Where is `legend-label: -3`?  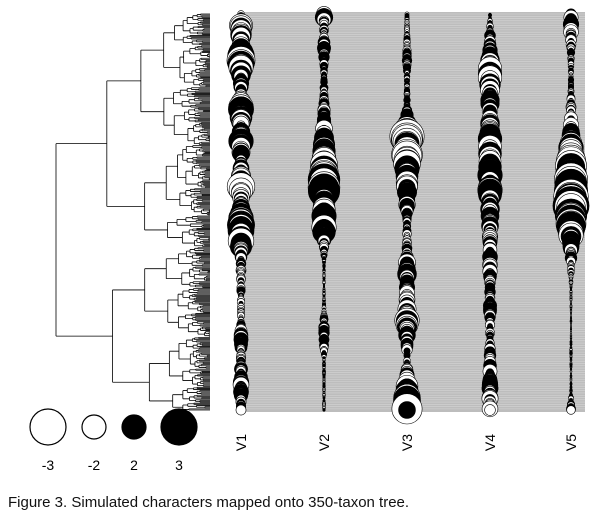 legend-label: -3 is located at coordinates (48, 465).